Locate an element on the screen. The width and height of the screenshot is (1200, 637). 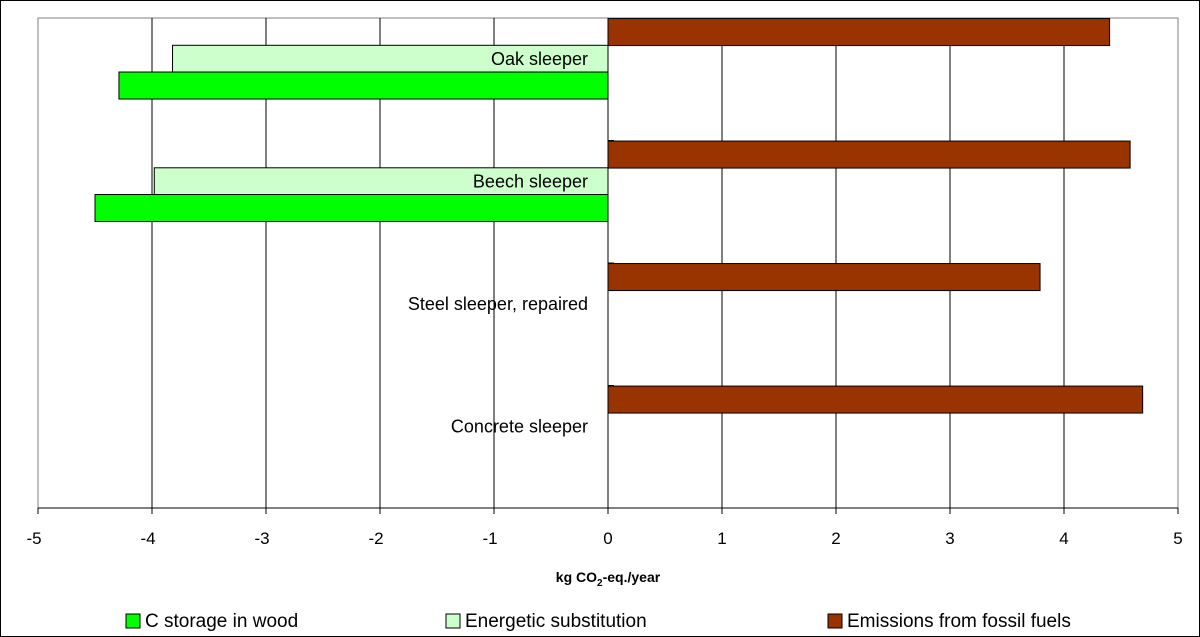
legend-item-emissions-from-fossil-fuels: Emissions from fossil fuels is located at coordinates (949, 621).